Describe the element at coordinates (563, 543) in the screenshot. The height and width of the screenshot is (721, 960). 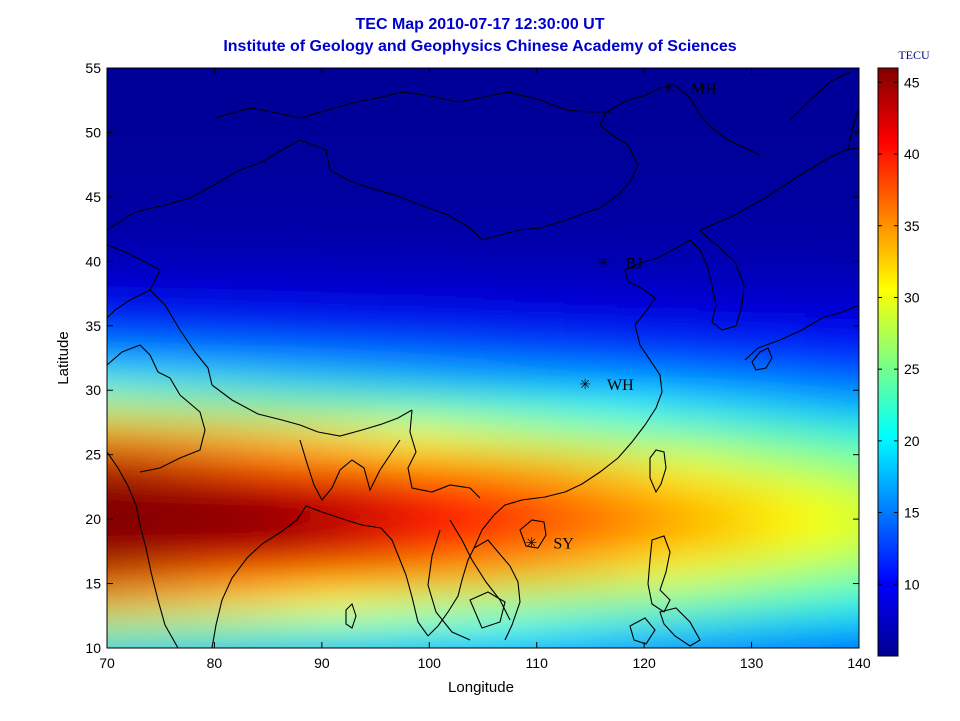
I see `station-label: SY` at that location.